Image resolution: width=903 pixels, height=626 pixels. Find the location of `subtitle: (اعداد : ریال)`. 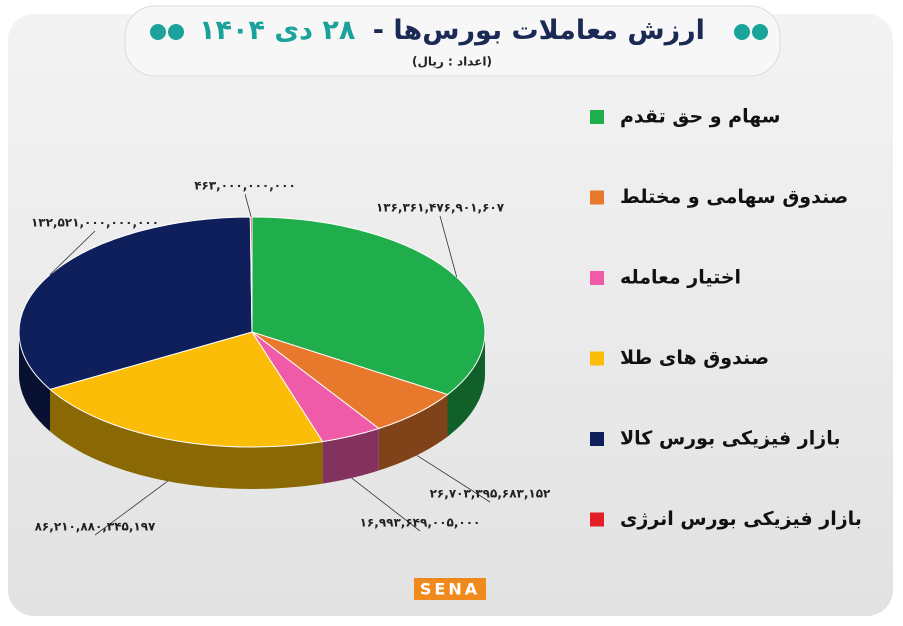

subtitle: (اعداد : ریال) is located at coordinates (452, 62).